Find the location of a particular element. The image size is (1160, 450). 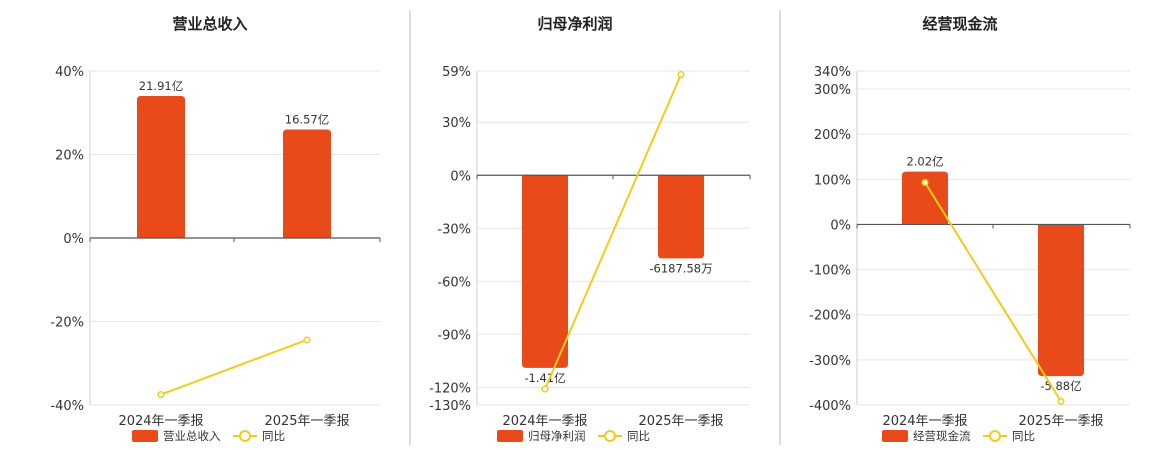

chart-title: 经营现金流 is located at coordinates (959, 24).